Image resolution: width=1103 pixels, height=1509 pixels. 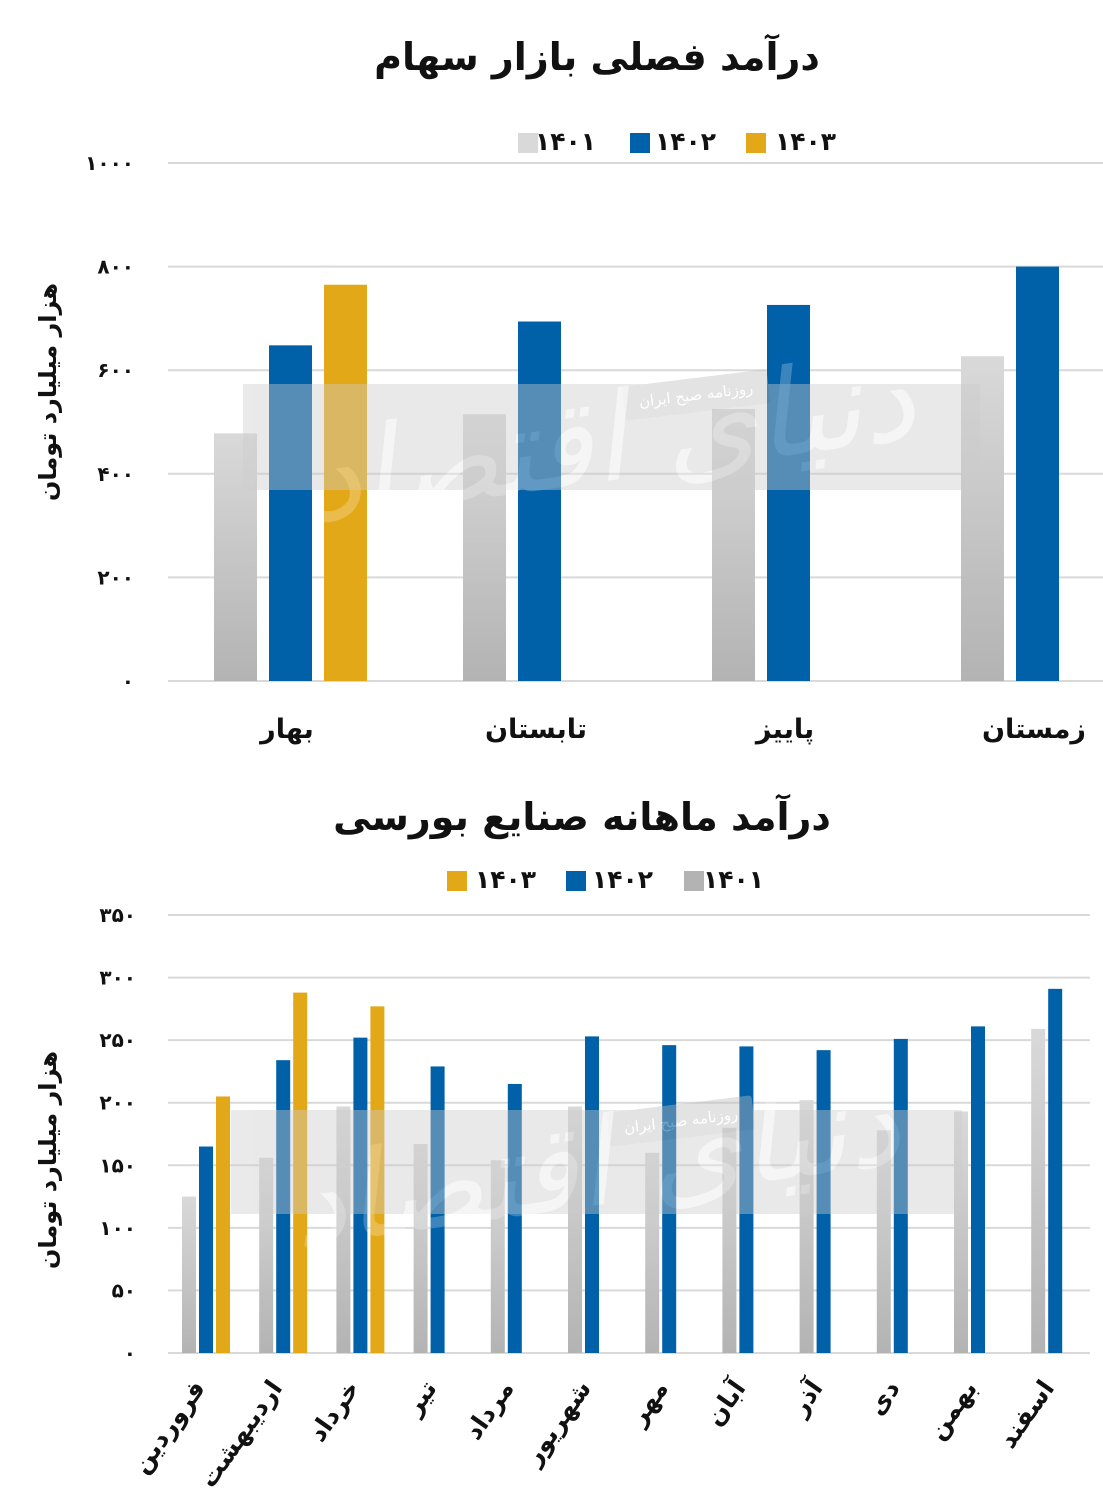 I want to click on chart1-category-label: بهار, so click(x=286, y=729).